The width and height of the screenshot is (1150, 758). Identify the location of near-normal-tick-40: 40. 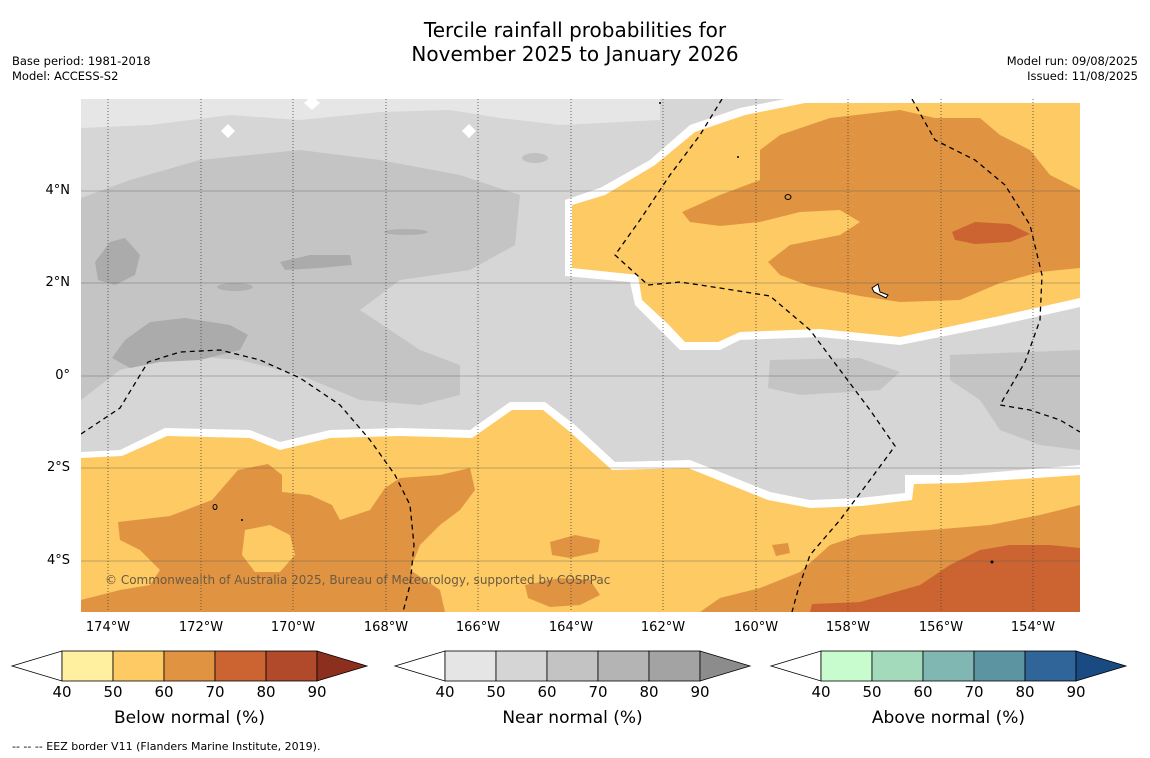
(445, 692).